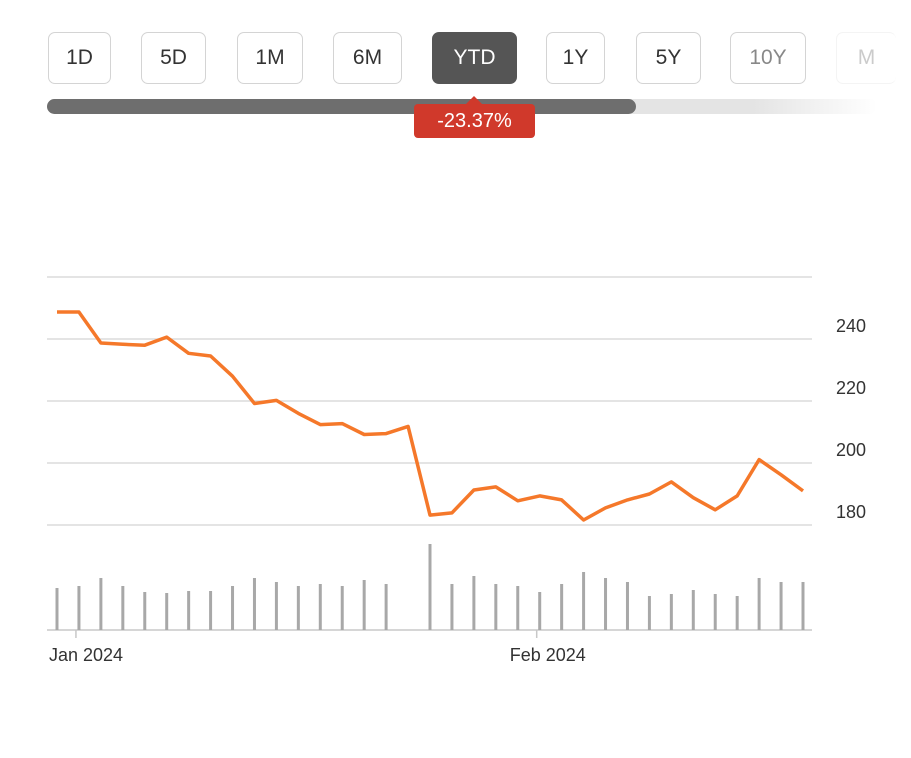  What do you see at coordinates (173, 58) in the screenshot?
I see `range-button: 5D` at bounding box center [173, 58].